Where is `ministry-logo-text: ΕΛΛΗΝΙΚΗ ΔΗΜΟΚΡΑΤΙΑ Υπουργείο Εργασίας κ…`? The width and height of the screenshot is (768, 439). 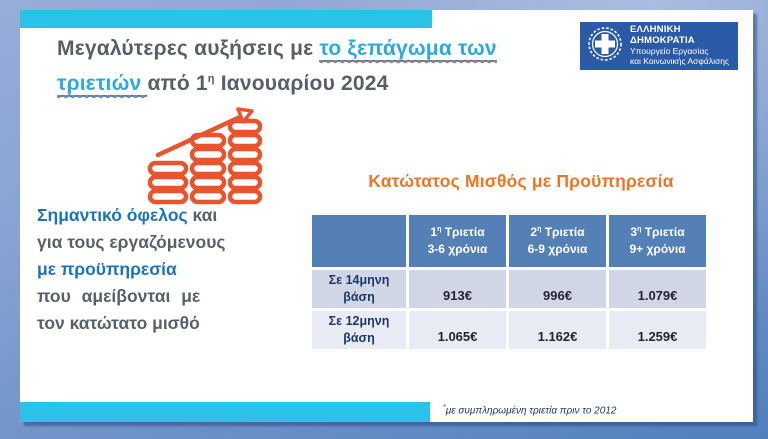
ministry-logo-text: ΕΛΛΗΝΙΚΗ ΔΗΜΟΚΡΑΤΙΑ Υπουργείο Εργασίας κ… is located at coordinates (681, 45).